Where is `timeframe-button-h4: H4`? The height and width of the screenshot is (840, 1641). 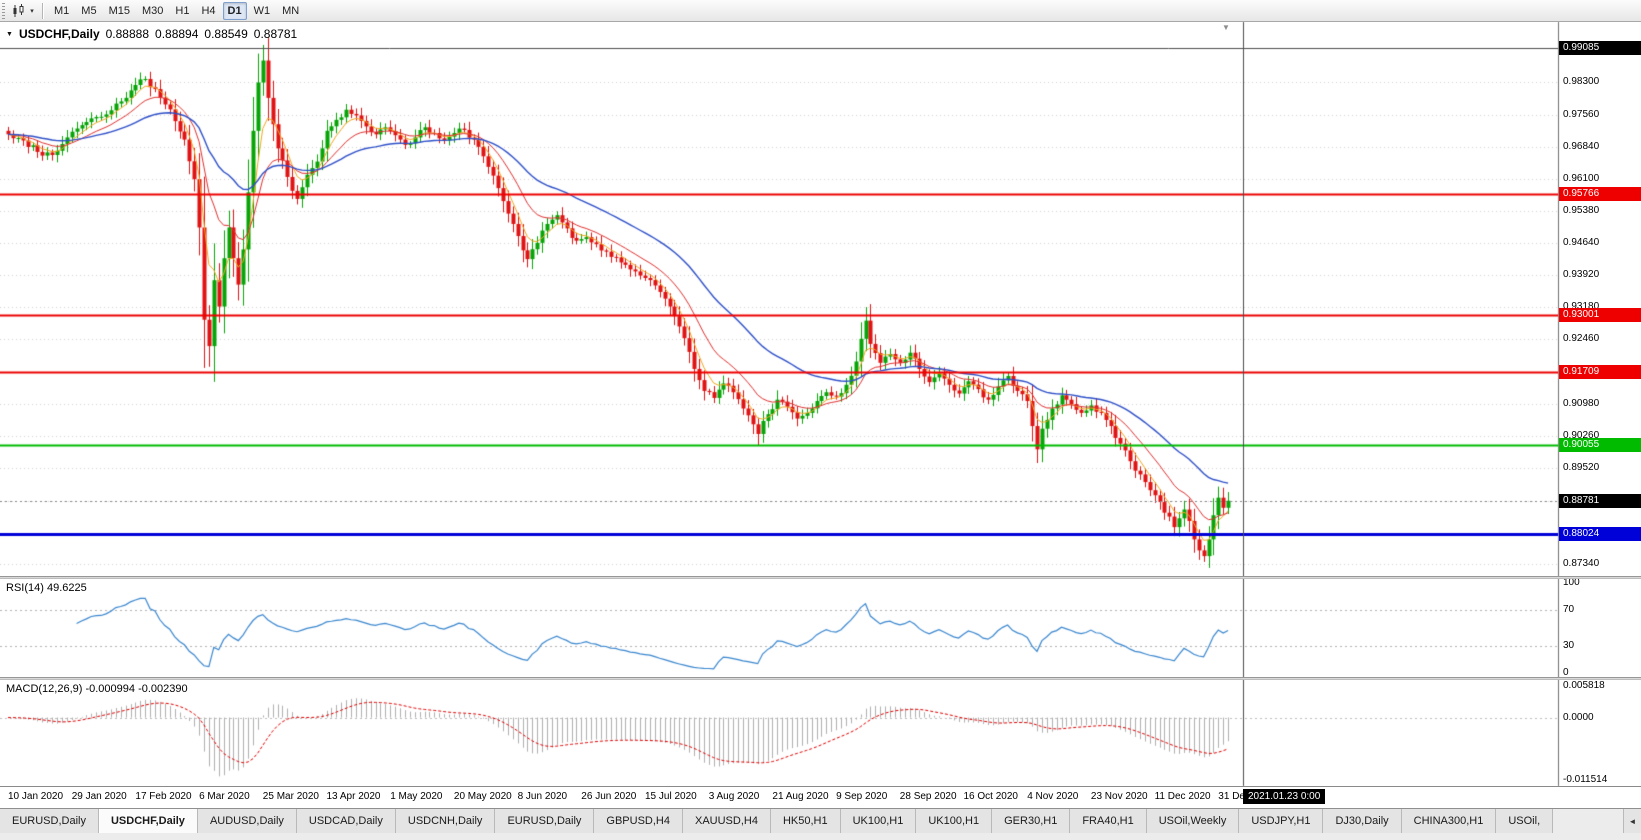 timeframe-button-h4: H4 is located at coordinates (208, 10).